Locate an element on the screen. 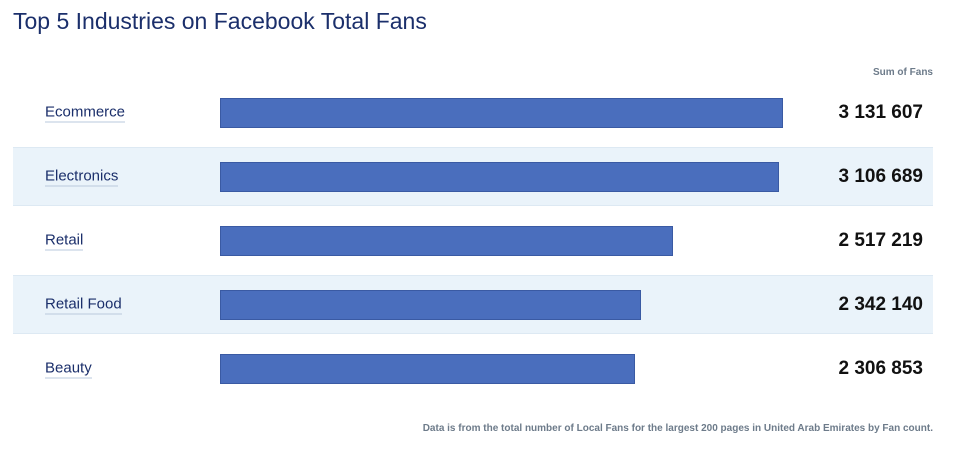 The width and height of the screenshot is (978, 458). category-link-electronics: Electronics is located at coordinates (82, 176).